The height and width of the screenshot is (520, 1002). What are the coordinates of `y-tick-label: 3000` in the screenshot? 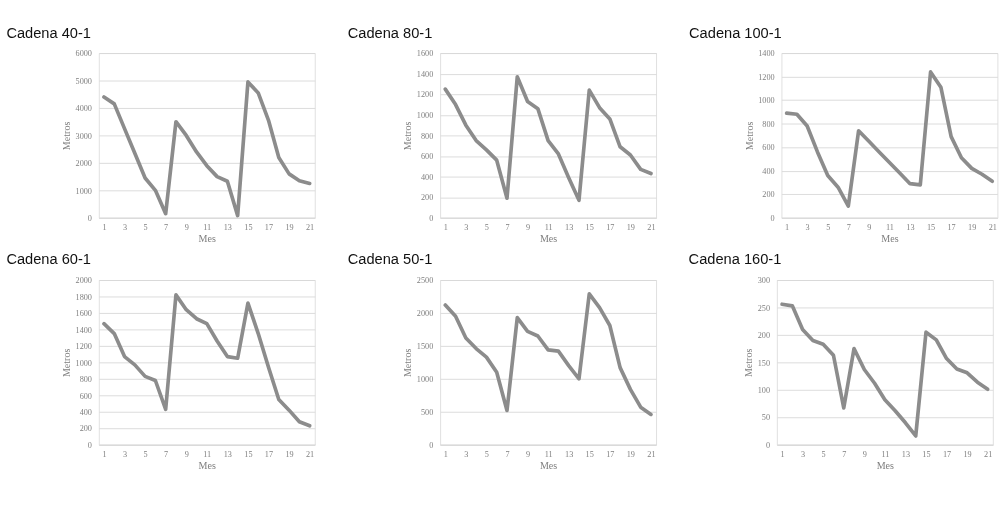 It's located at (83, 136).